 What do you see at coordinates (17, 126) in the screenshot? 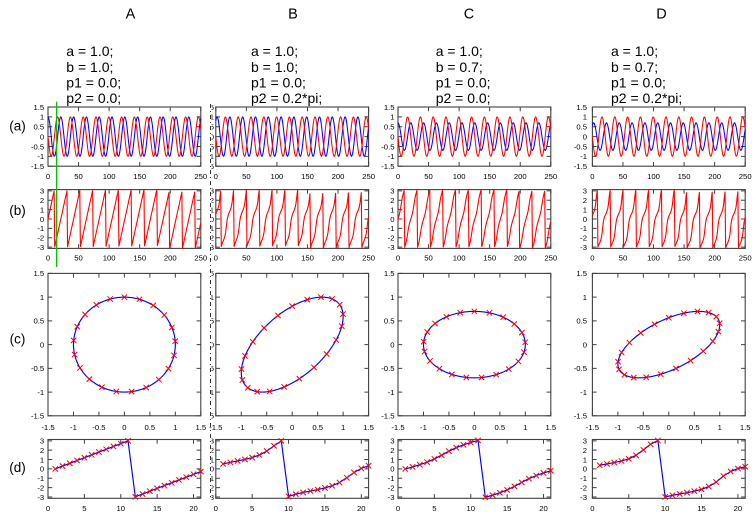
I see `svg-text: (a)` at bounding box center [17, 126].